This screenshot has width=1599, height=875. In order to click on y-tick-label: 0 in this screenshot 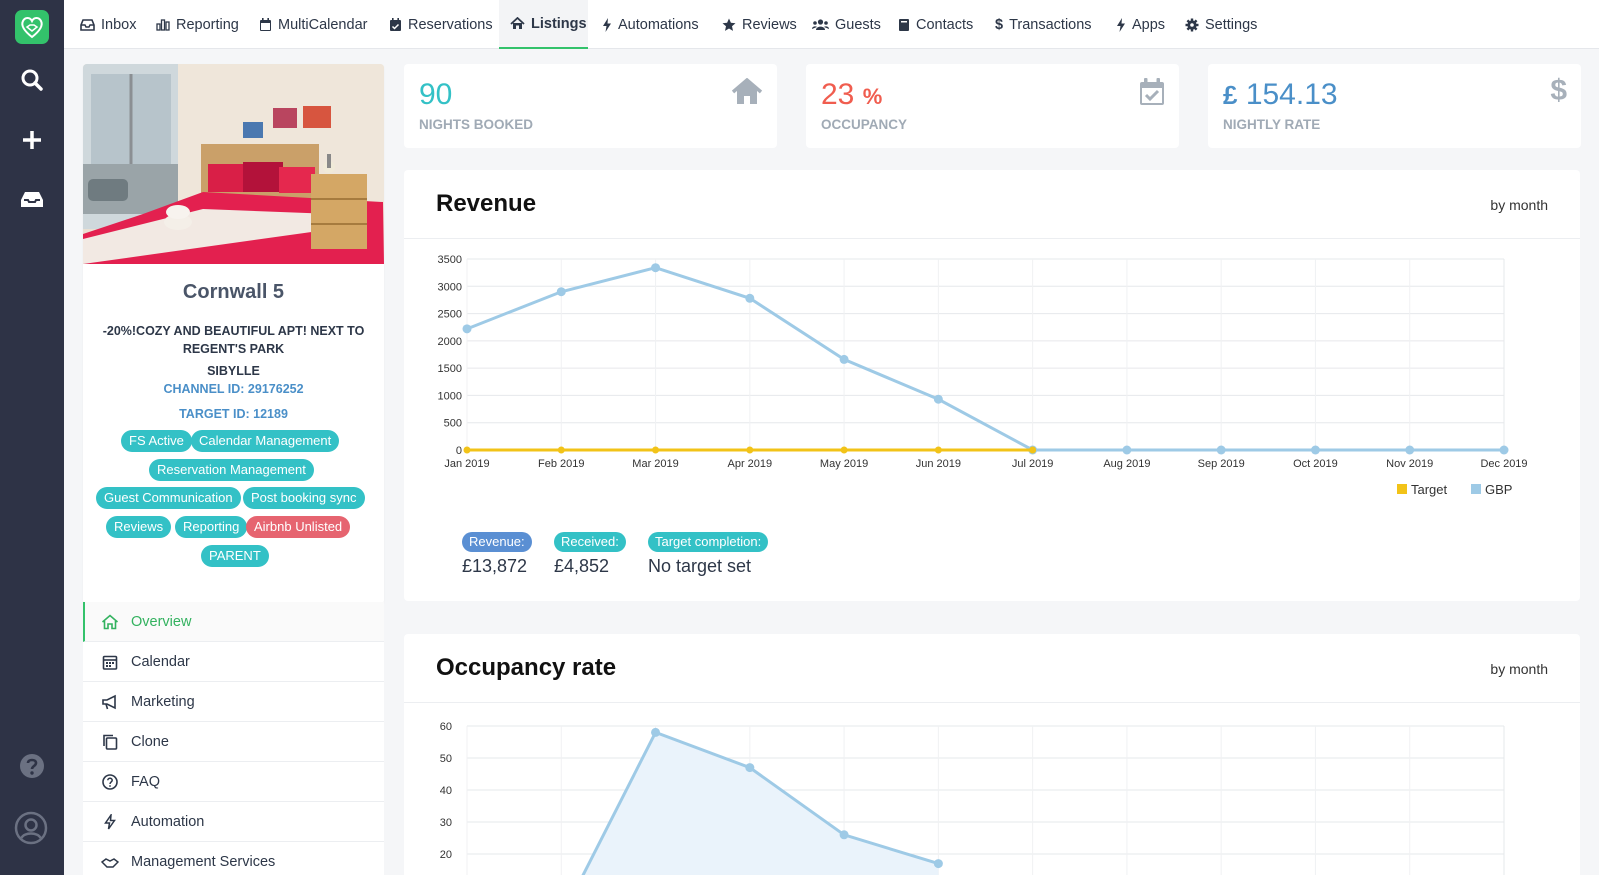, I will do `click(459, 451)`.